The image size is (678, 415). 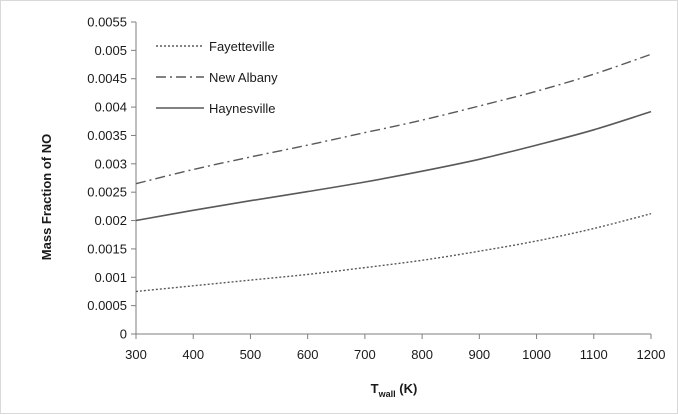 I want to click on x-tick-label: 900, so click(x=479, y=354).